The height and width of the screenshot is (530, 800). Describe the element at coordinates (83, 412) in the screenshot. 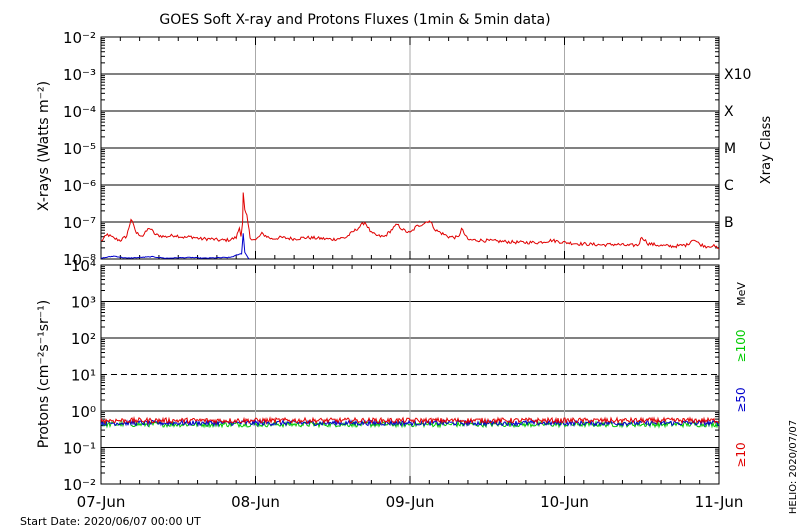

I see `y-tick-label: 10⁰` at that location.